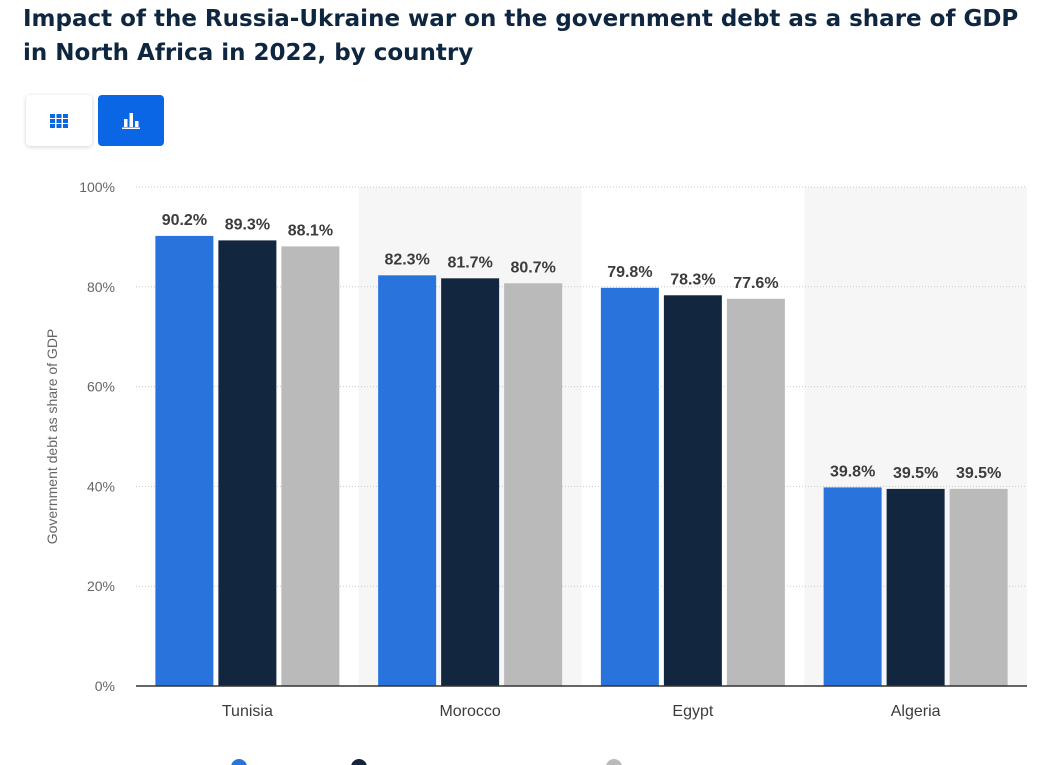 Image resolution: width=1057 pixels, height=765 pixels. Describe the element at coordinates (97, 187) in the screenshot. I see `y-tick-label: 100%` at that location.